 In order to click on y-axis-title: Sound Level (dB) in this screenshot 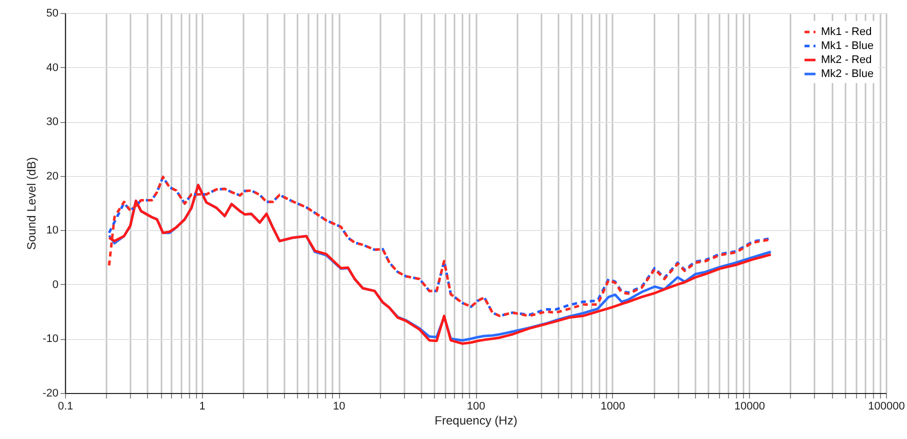, I will do `click(31, 203)`.